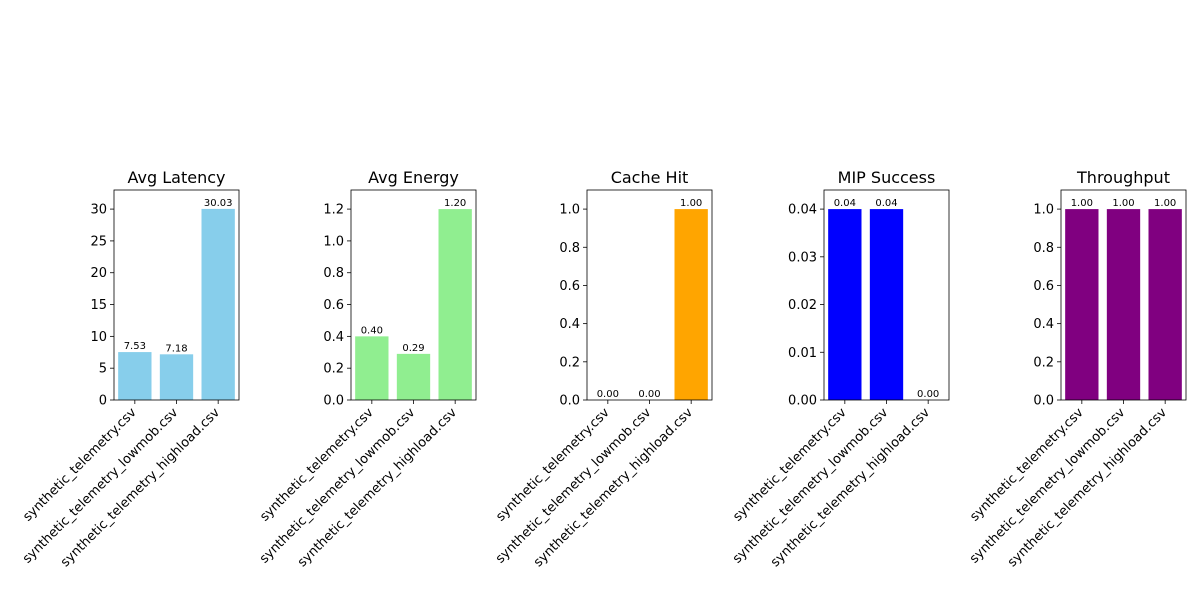 The image size is (1200, 600). I want to click on y-tick-label: 0.01, so click(802, 353).